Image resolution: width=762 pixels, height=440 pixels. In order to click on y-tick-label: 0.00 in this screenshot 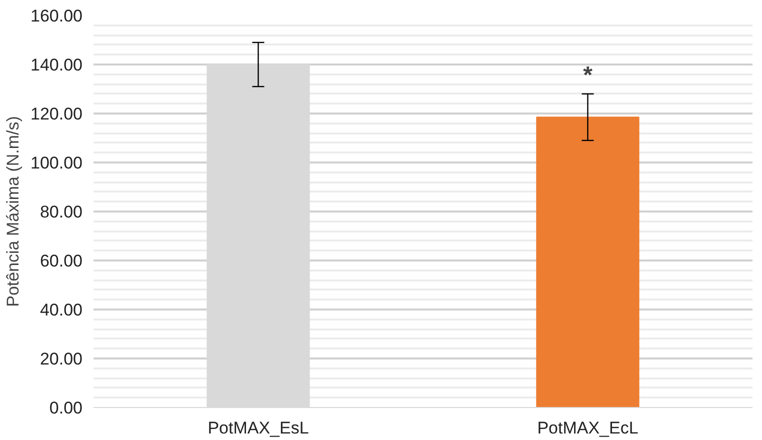, I will do `click(66, 408)`.